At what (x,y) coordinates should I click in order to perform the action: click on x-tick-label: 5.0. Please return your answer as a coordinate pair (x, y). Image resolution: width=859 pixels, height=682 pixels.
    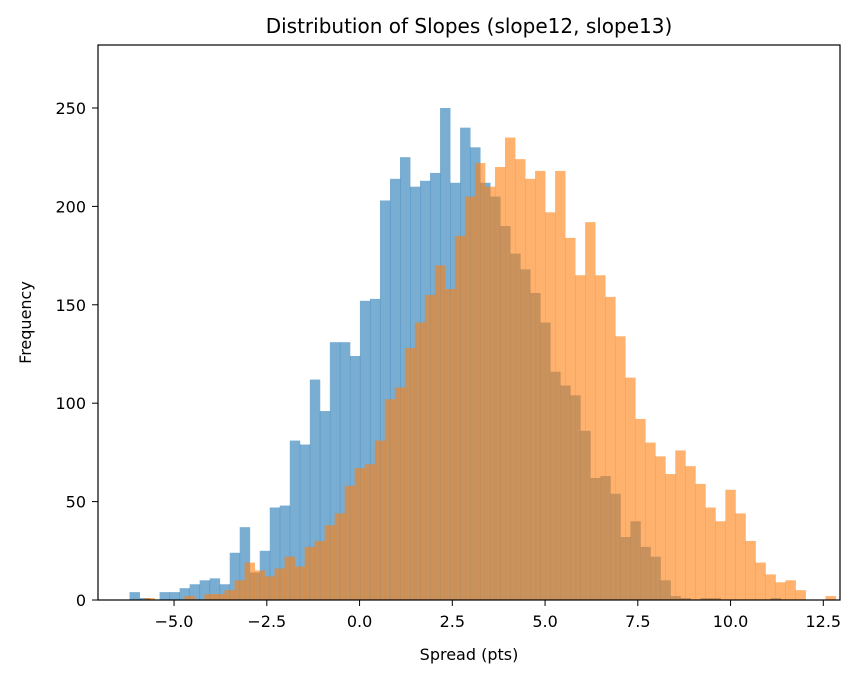
    Looking at the image, I should click on (544, 621).